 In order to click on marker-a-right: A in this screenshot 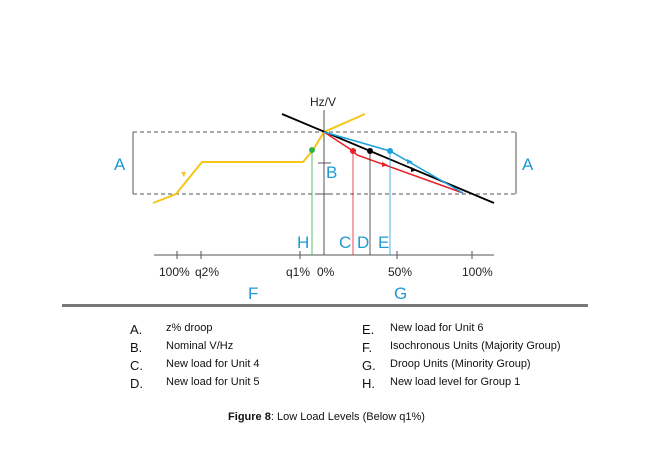, I will do `click(528, 164)`.